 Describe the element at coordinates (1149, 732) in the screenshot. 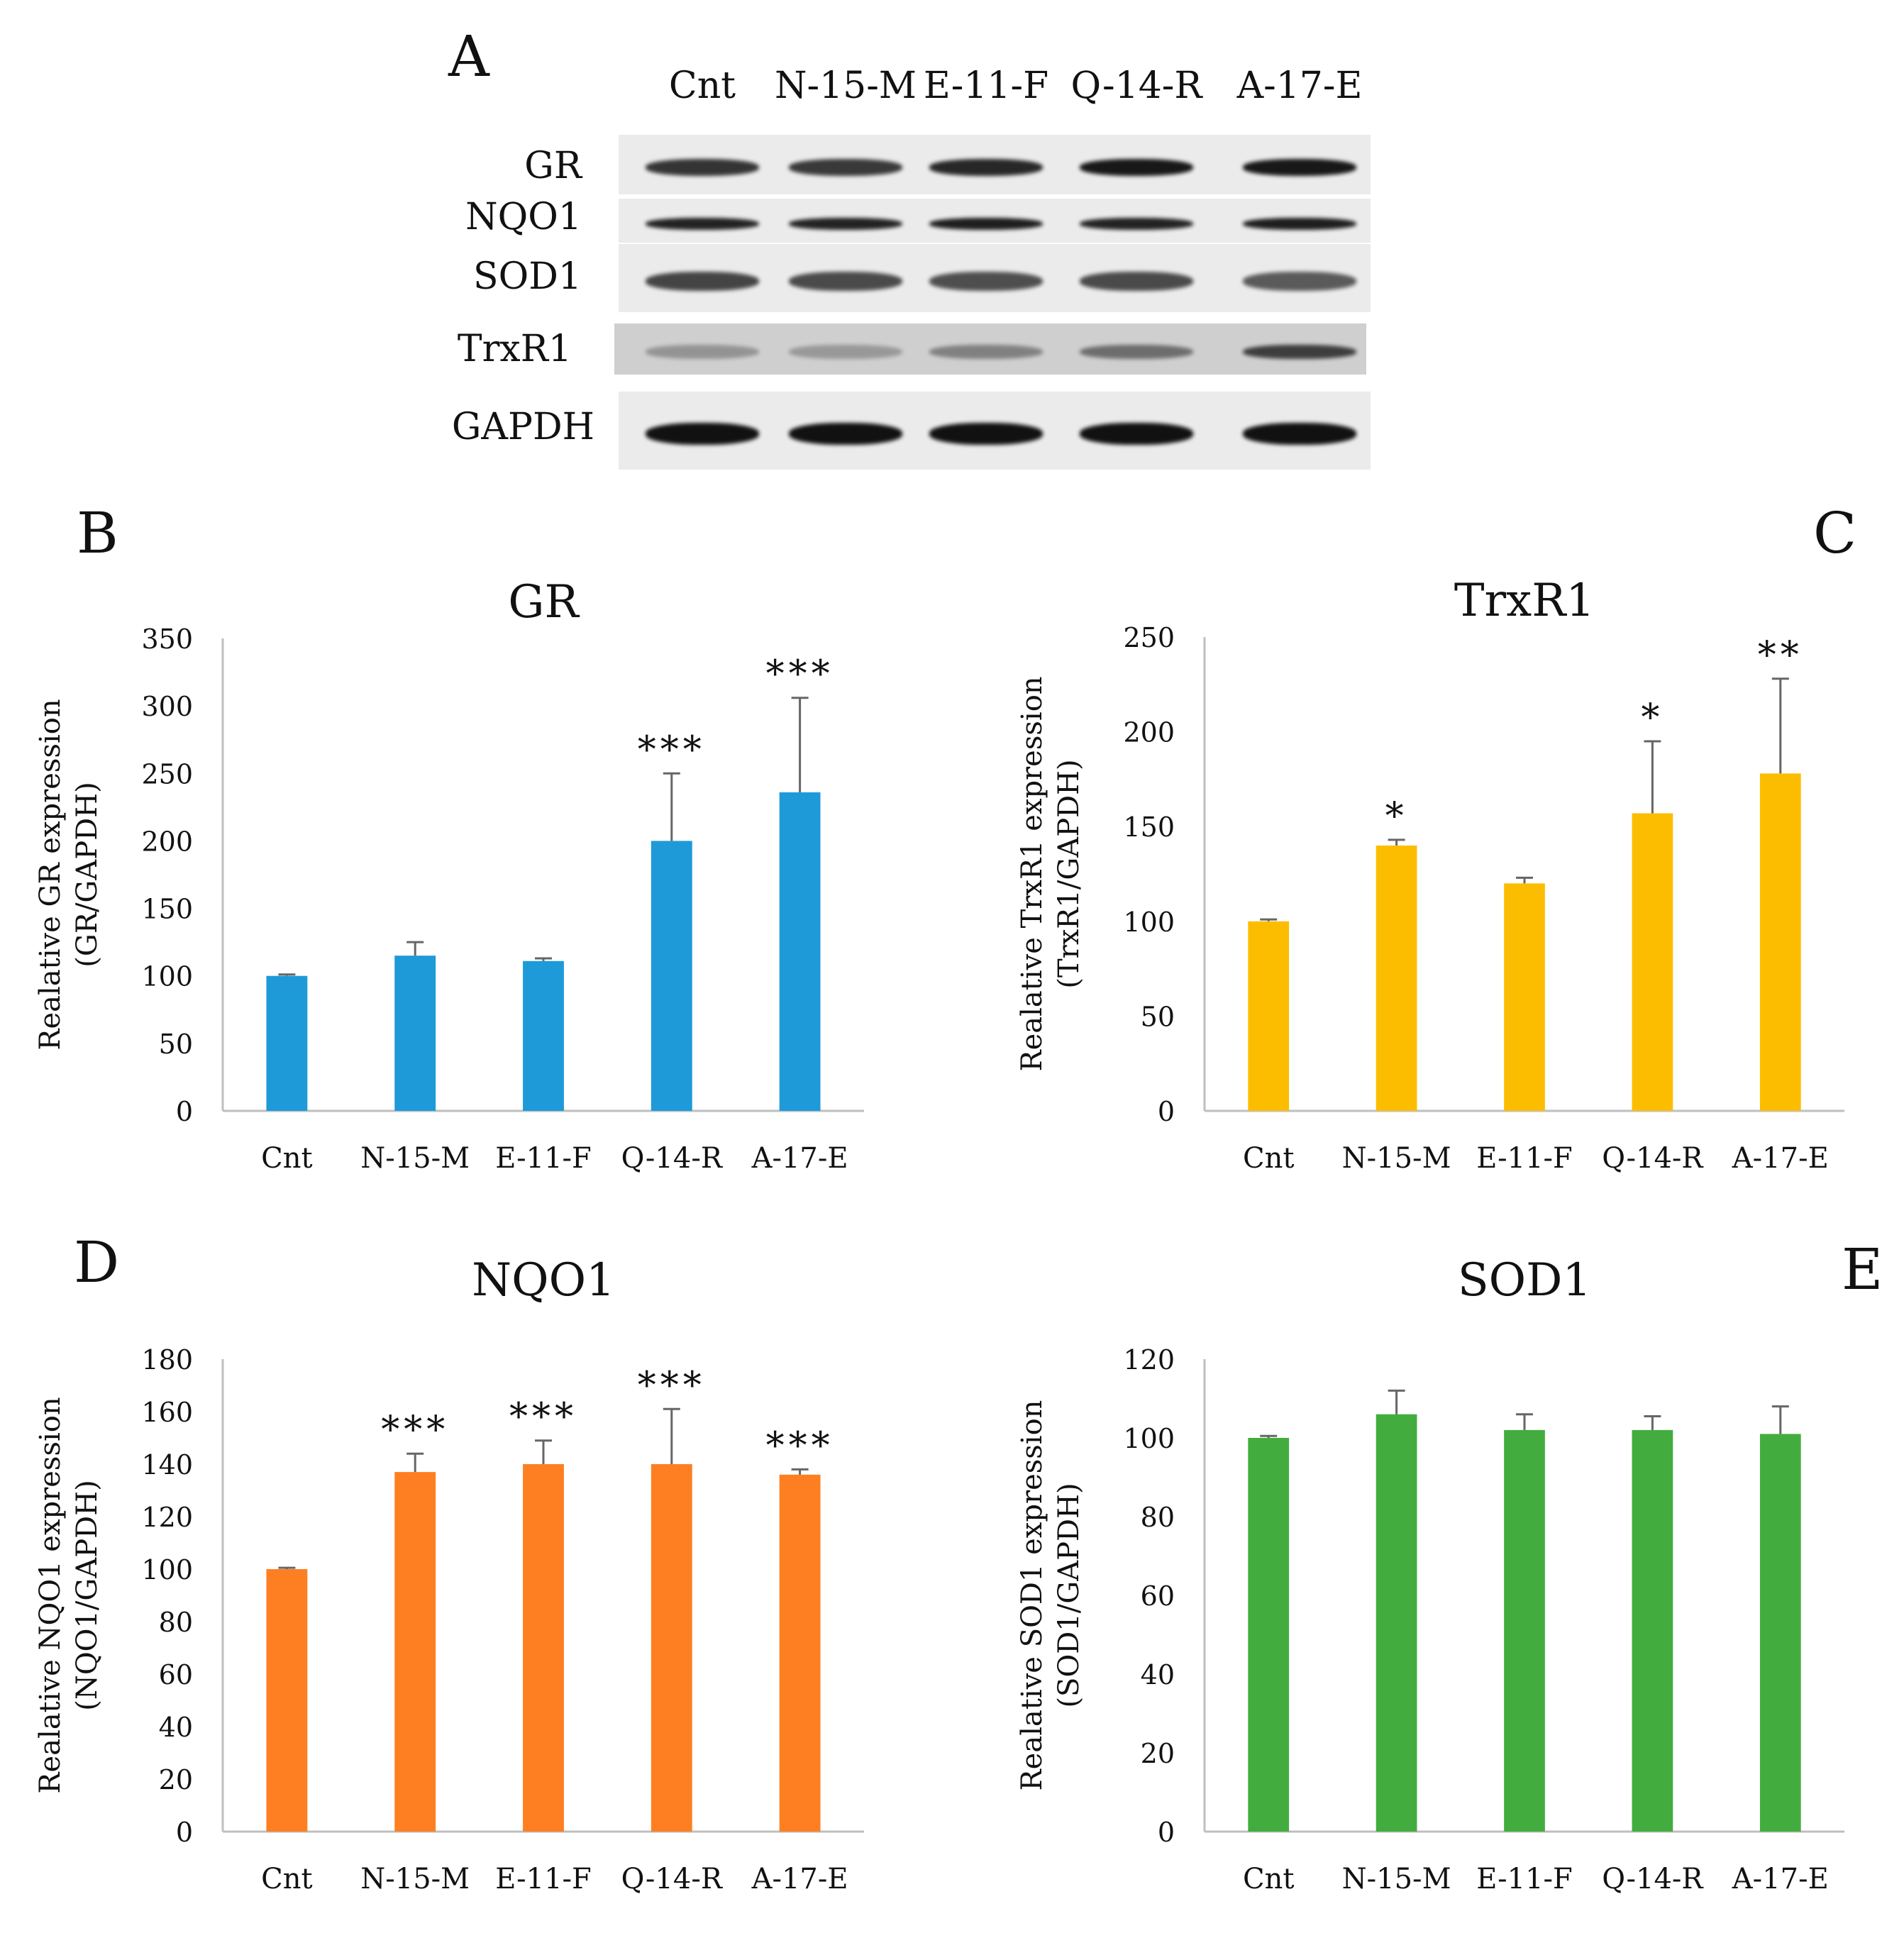

I see `y-tick-label: 200` at that location.